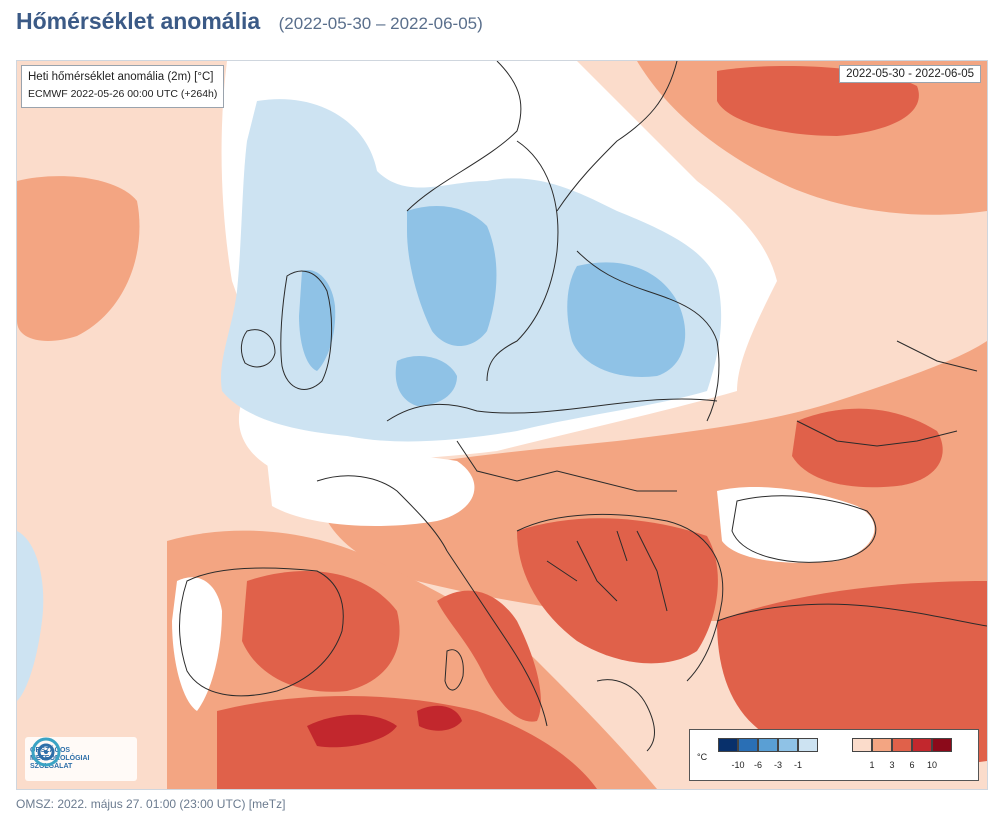  Describe the element at coordinates (702, 757) in the screenshot. I see `legend-unit: °C` at that location.